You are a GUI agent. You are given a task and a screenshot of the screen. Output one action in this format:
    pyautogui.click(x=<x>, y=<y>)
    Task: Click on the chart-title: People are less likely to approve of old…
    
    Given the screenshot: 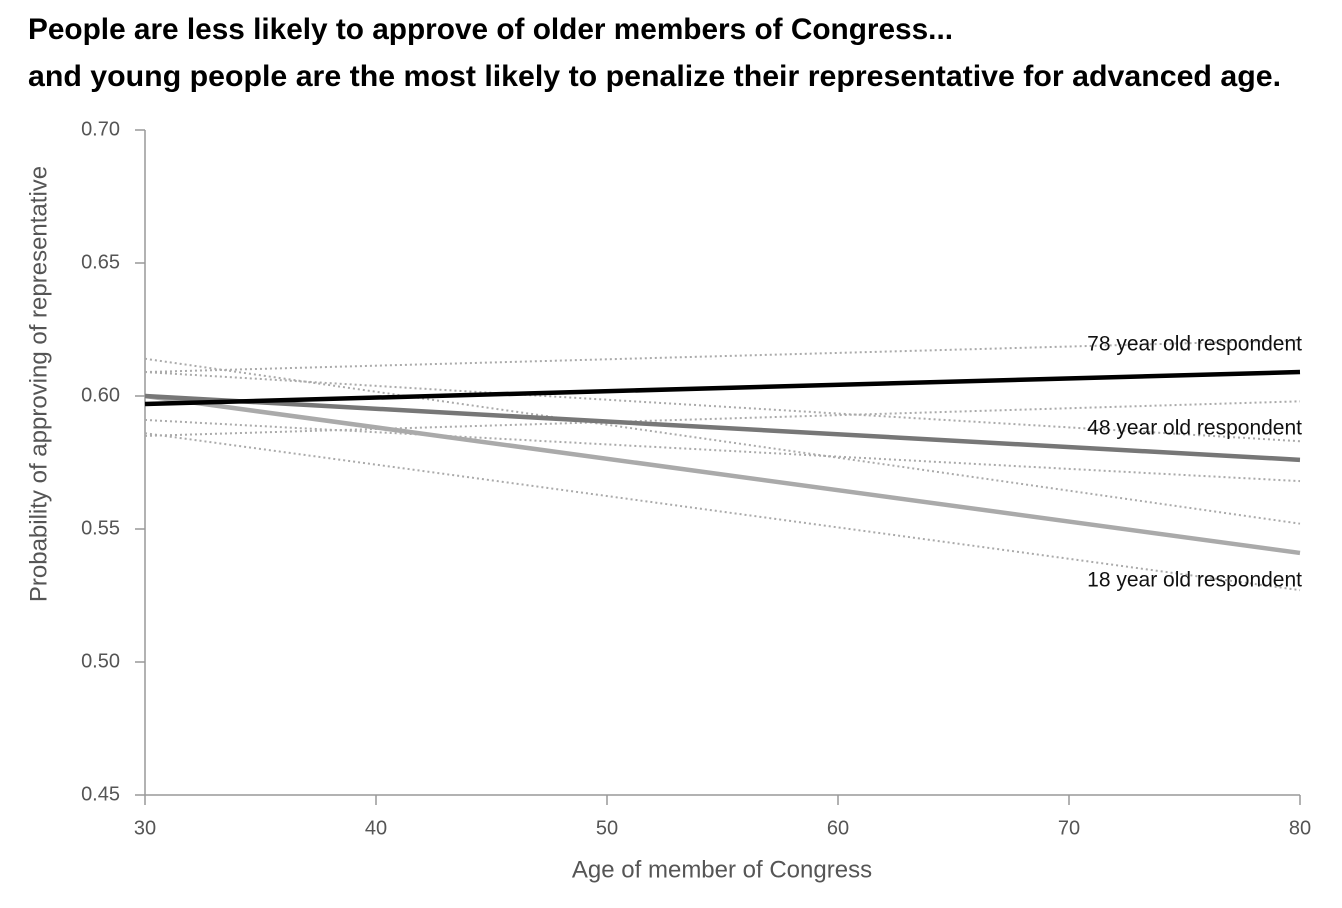 What is the action you would take?
    pyautogui.click(x=490, y=29)
    